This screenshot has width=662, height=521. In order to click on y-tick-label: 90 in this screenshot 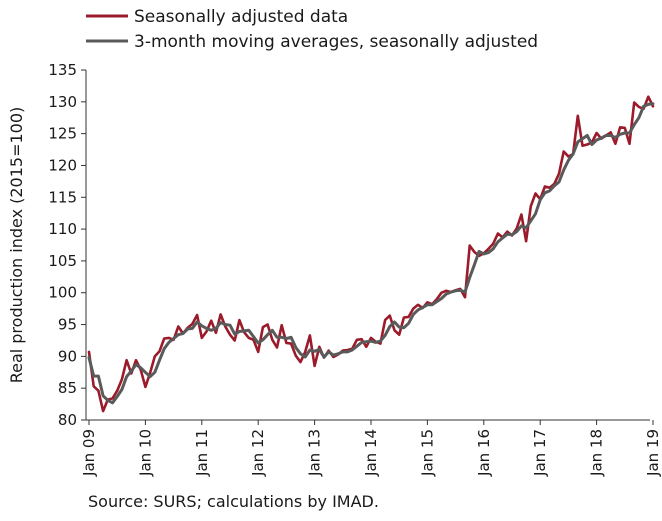, I will do `click(67, 356)`.